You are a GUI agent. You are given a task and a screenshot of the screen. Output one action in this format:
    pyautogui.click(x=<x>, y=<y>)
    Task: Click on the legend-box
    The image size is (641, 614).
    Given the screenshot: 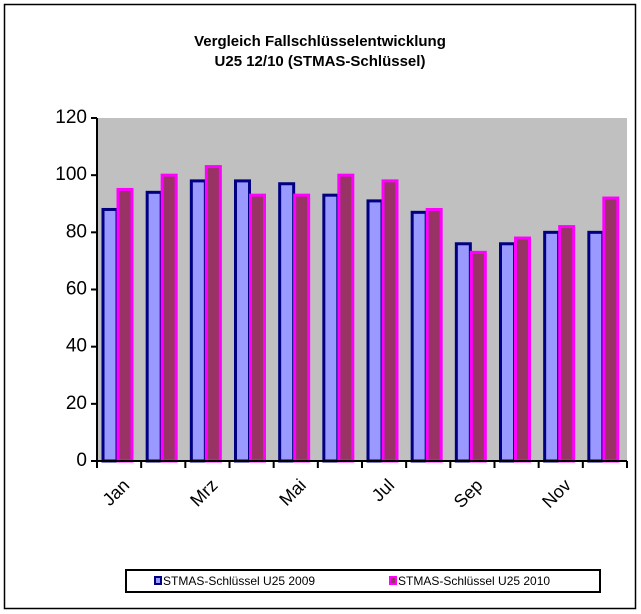 What is the action you would take?
    pyautogui.click(x=363, y=581)
    